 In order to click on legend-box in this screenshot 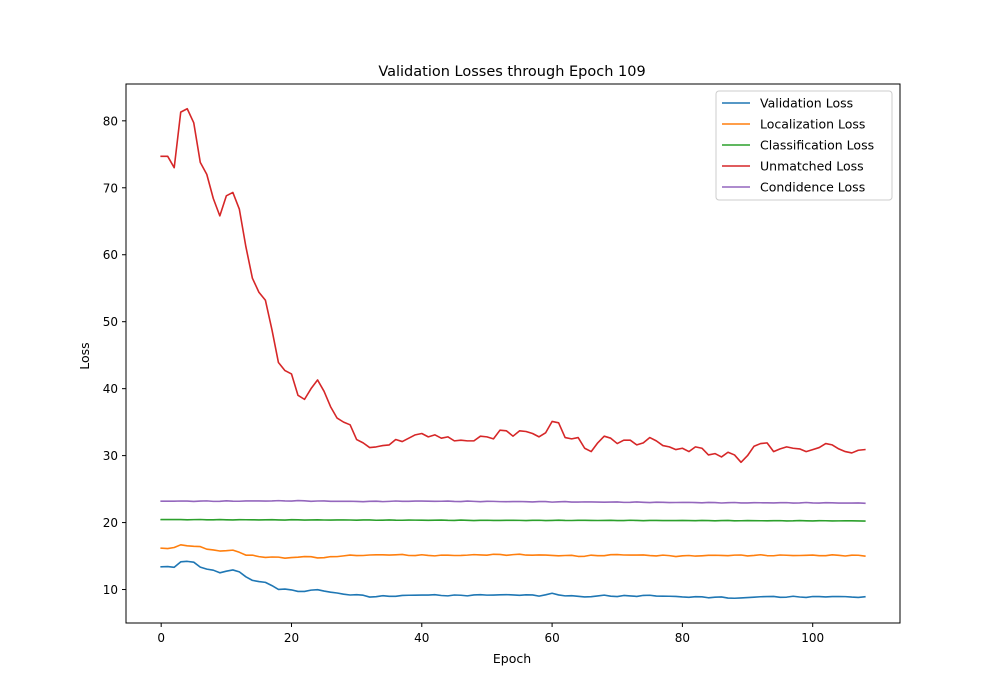, I will do `click(804, 145)`.